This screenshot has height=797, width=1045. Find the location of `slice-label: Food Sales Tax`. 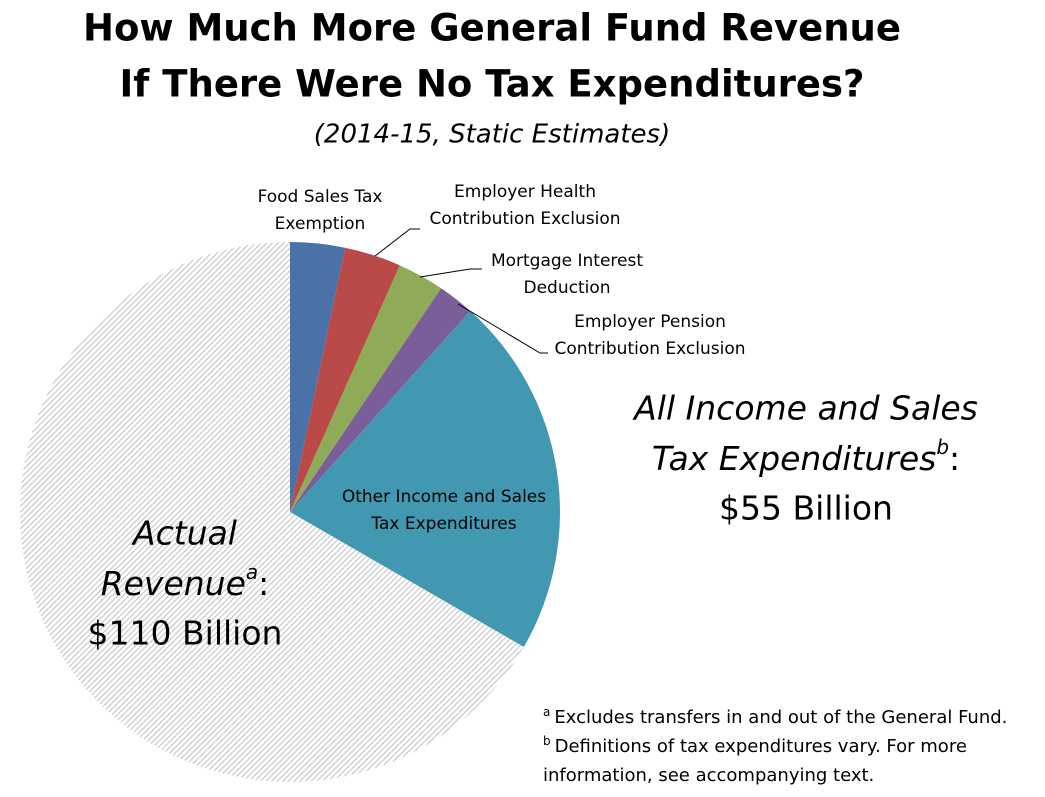

slice-label: Food Sales Tax is located at coordinates (320, 197).